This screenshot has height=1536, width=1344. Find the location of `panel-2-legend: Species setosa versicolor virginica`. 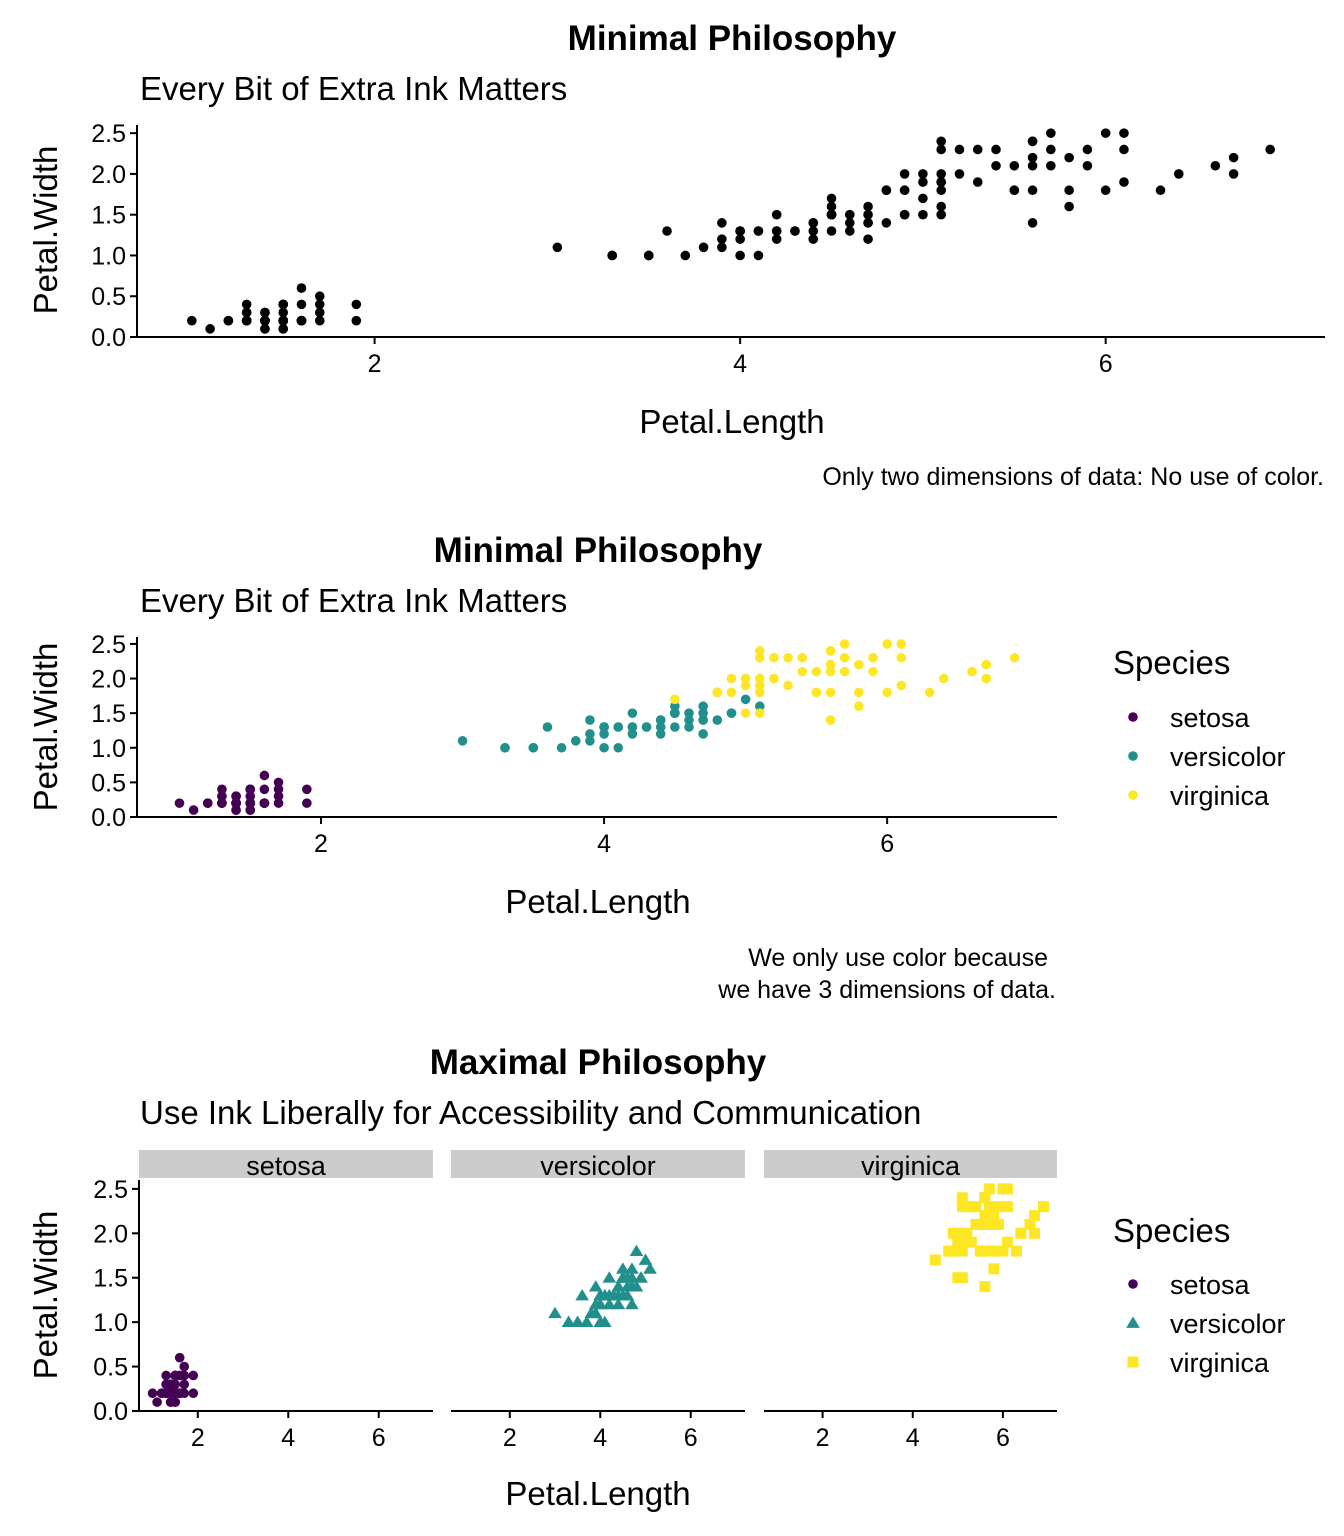

panel-2-legend: Species setosa versicolor virginica is located at coordinates (1199, 727).